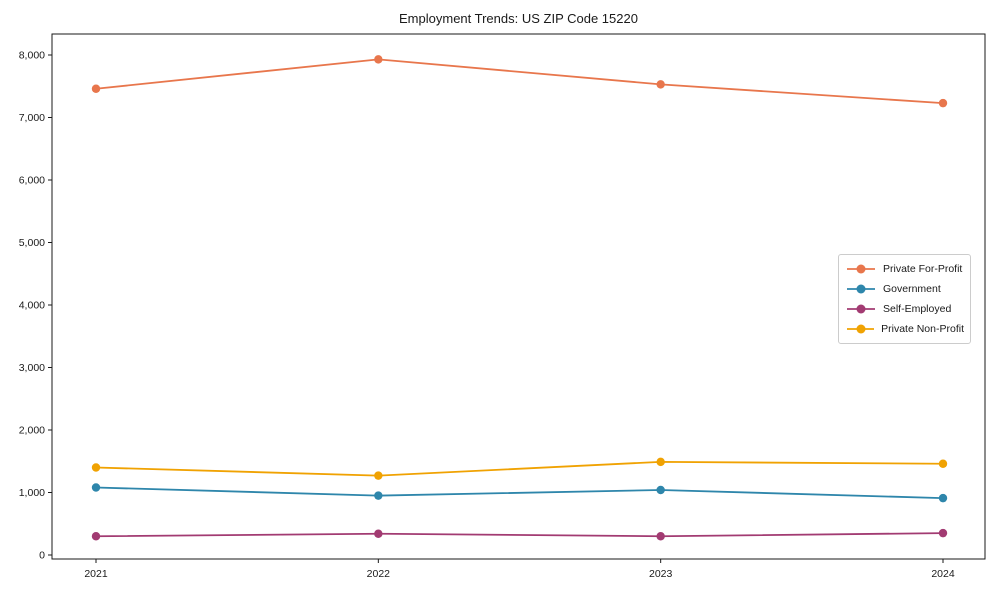 Image resolution: width=1000 pixels, height=600 pixels. I want to click on legend-row: Private For-Profit, so click(905, 269).